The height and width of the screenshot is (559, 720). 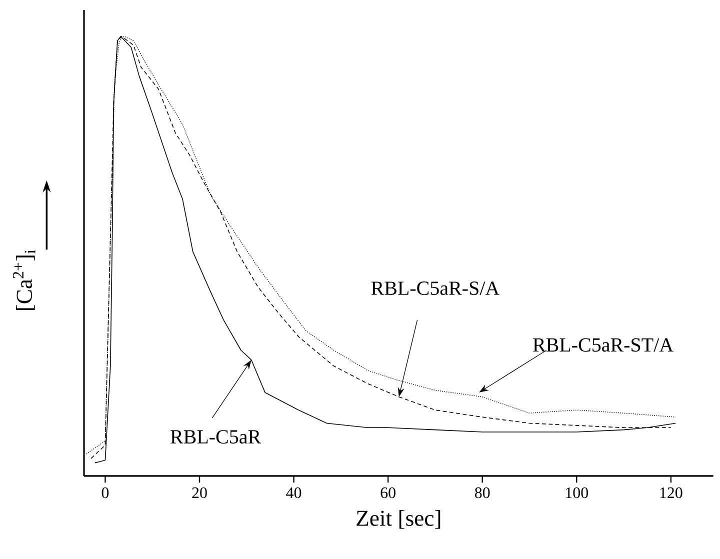 What do you see at coordinates (482, 492) in the screenshot?
I see `x-tick-label: 80` at bounding box center [482, 492].